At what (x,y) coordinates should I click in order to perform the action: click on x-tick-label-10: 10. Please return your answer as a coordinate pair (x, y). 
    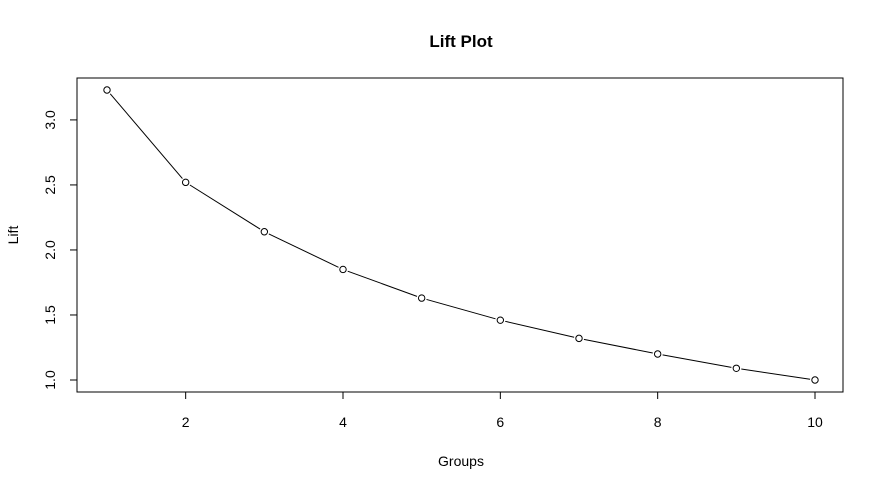
    Looking at the image, I should click on (815, 422).